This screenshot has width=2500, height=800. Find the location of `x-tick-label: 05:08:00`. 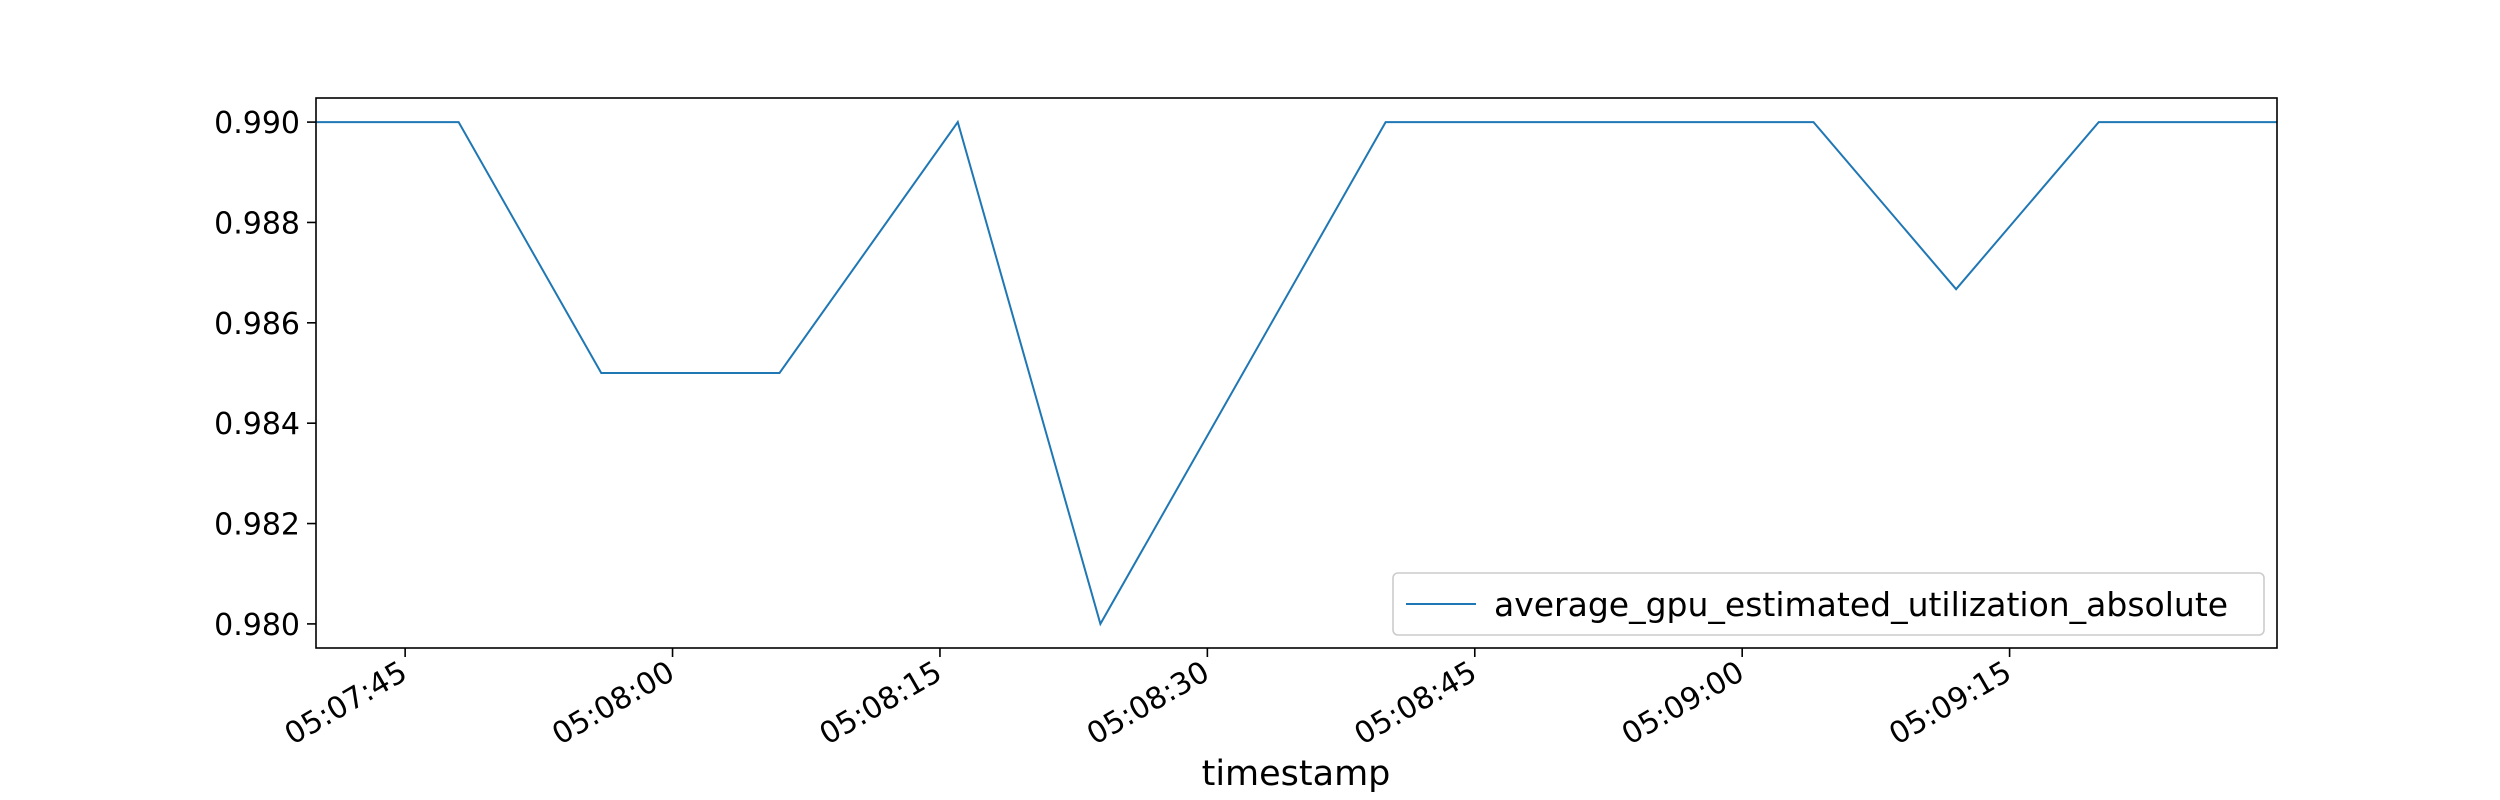

x-tick-label: 05:08:00 is located at coordinates (613, 704).